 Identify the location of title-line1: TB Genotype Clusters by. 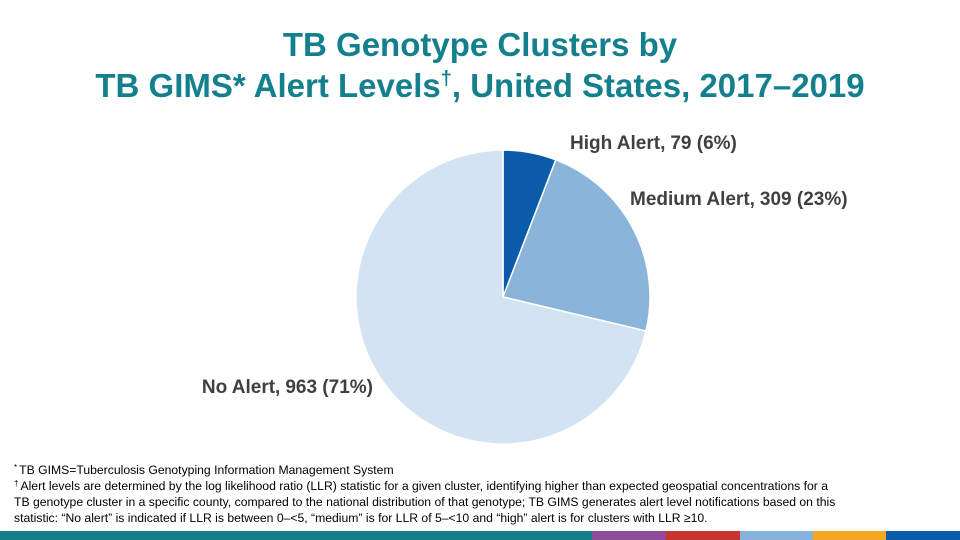
(480, 44).